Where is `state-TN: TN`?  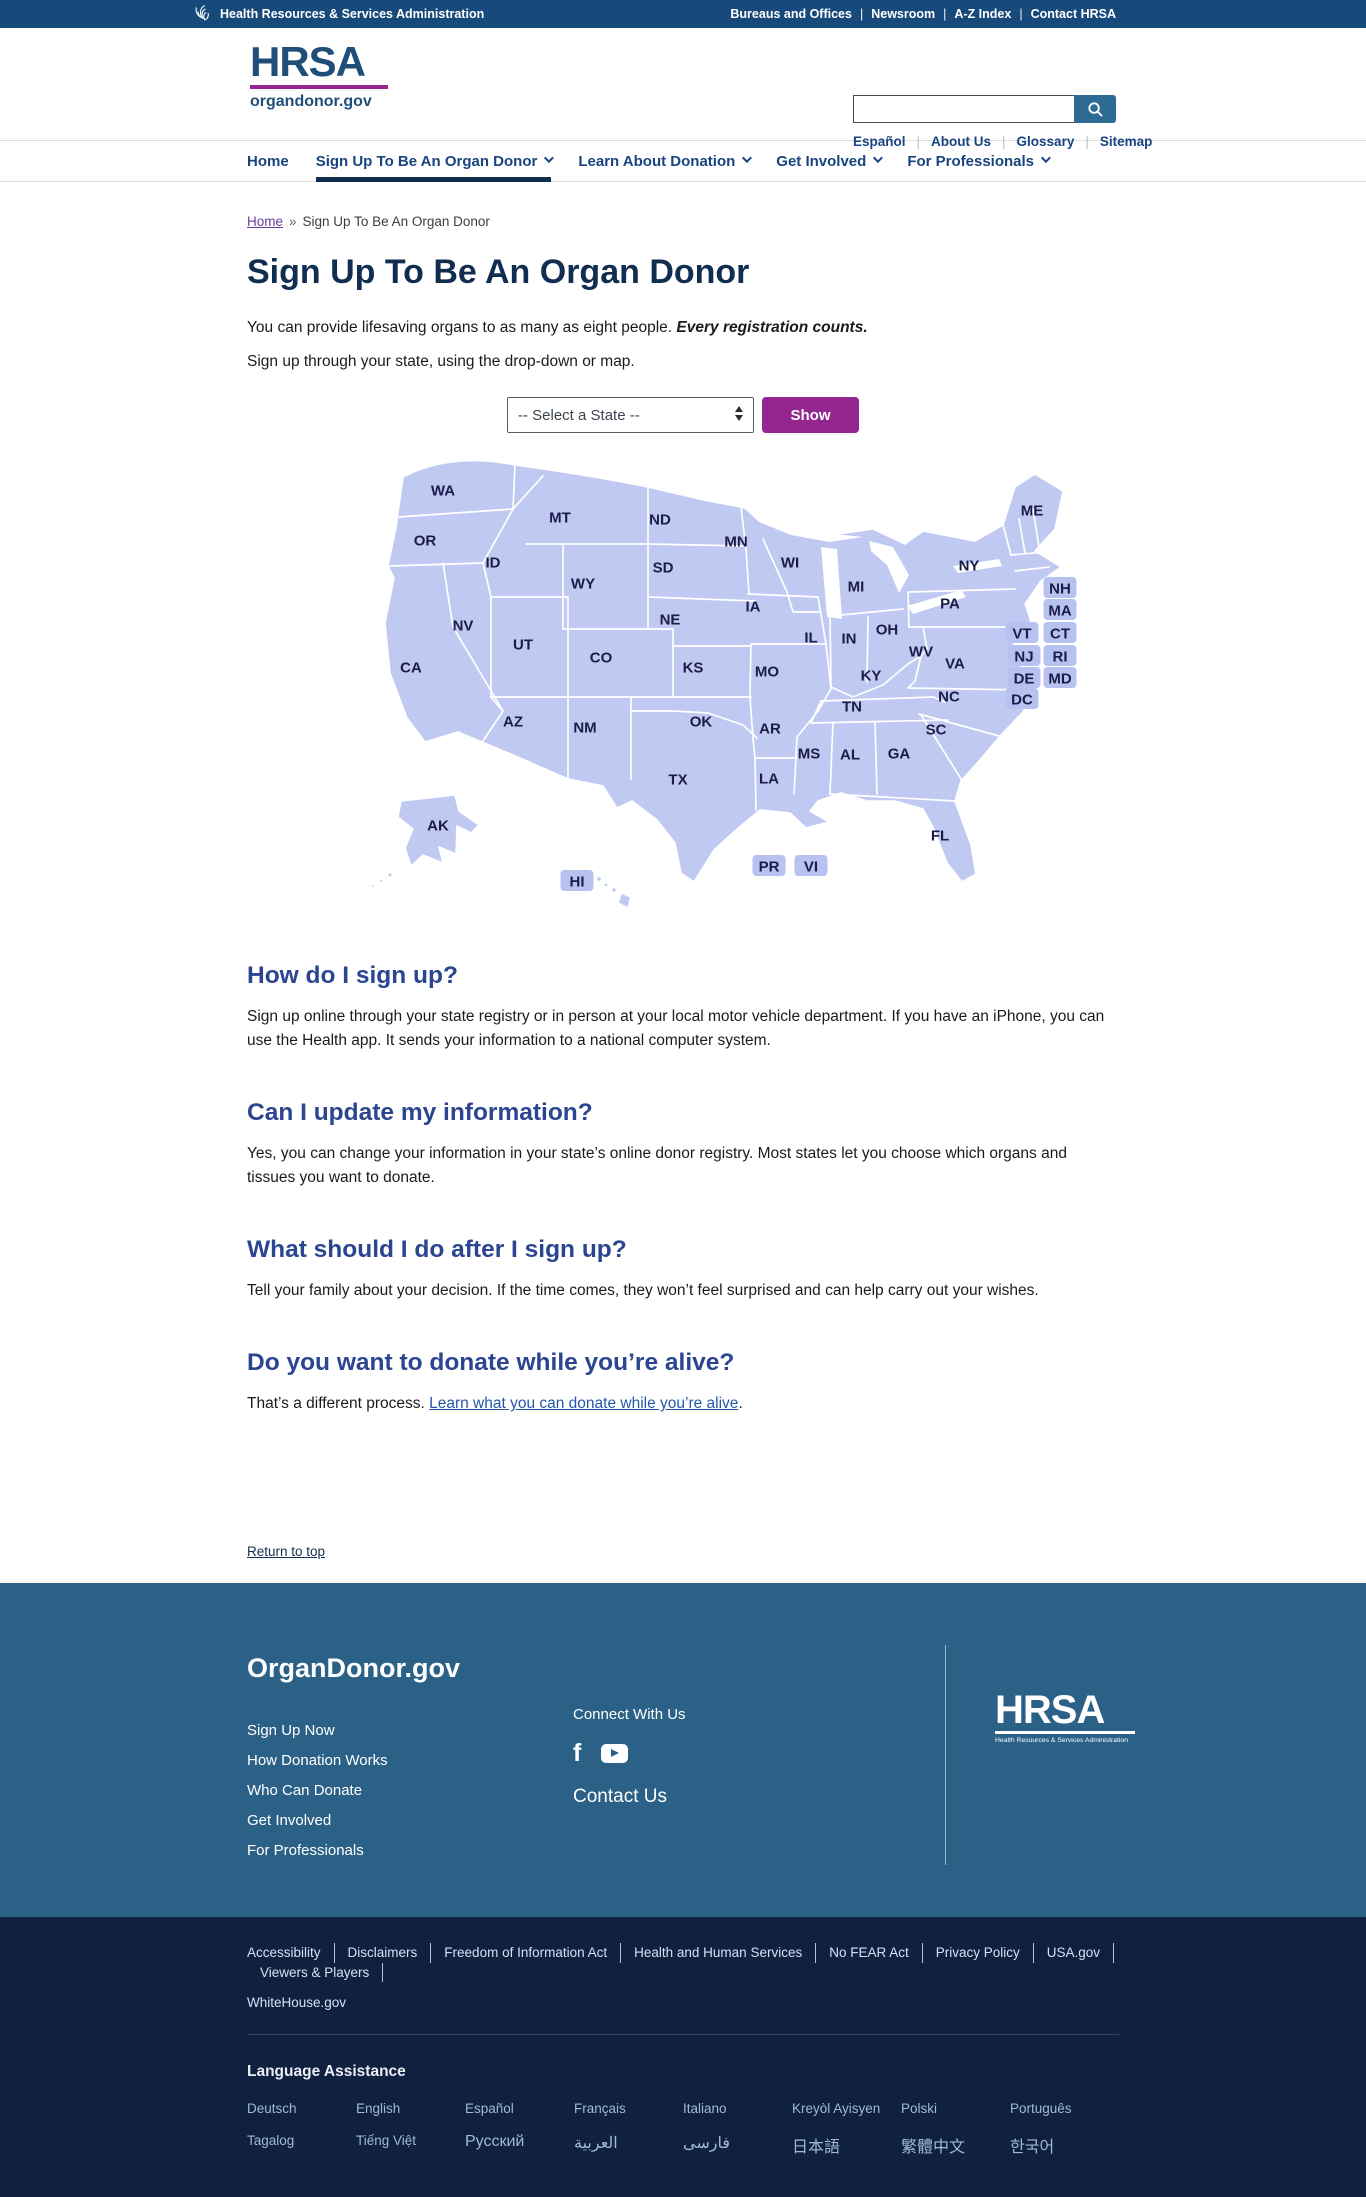 state-TN: TN is located at coordinates (852, 707).